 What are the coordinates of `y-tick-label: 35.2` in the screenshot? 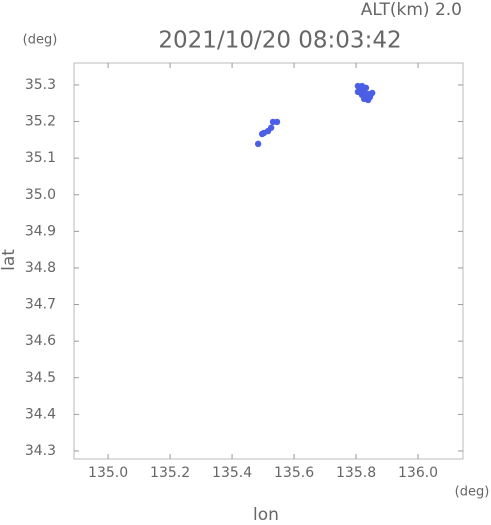 It's located at (40, 122).